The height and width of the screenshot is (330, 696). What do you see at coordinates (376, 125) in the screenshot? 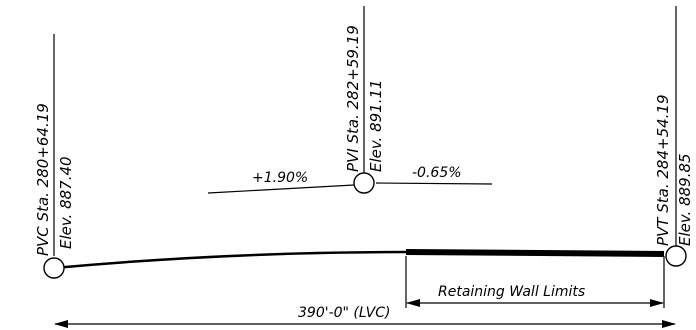
I see `pvi-elevation-label: Elev. 891.11` at bounding box center [376, 125].